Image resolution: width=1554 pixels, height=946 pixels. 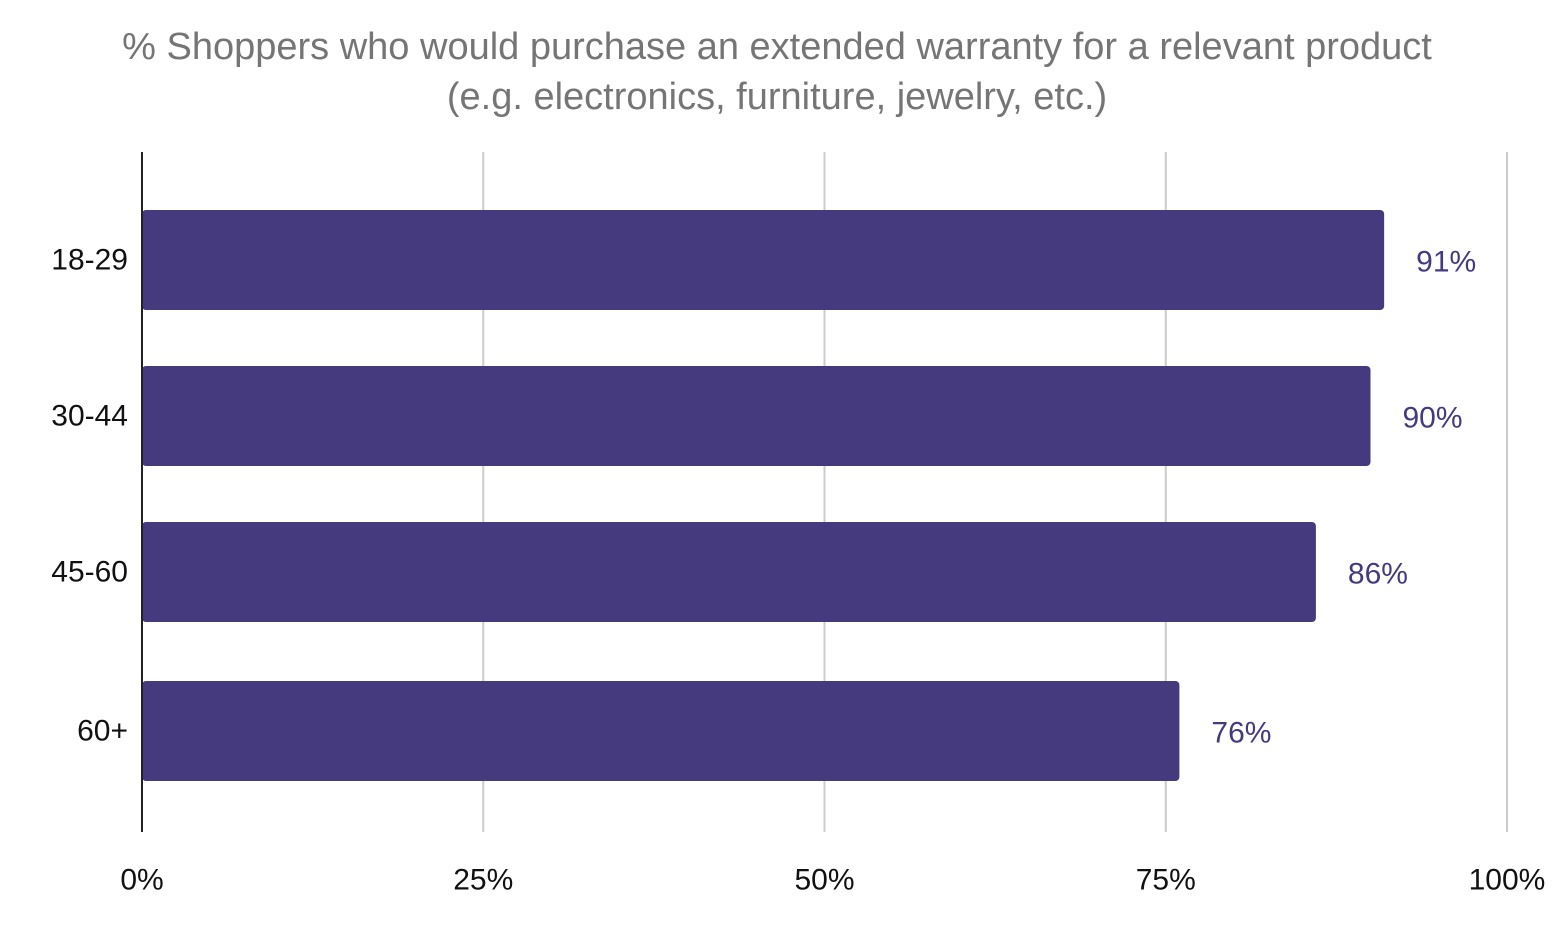 I want to click on category-label-60+: 60+, so click(x=102, y=731).